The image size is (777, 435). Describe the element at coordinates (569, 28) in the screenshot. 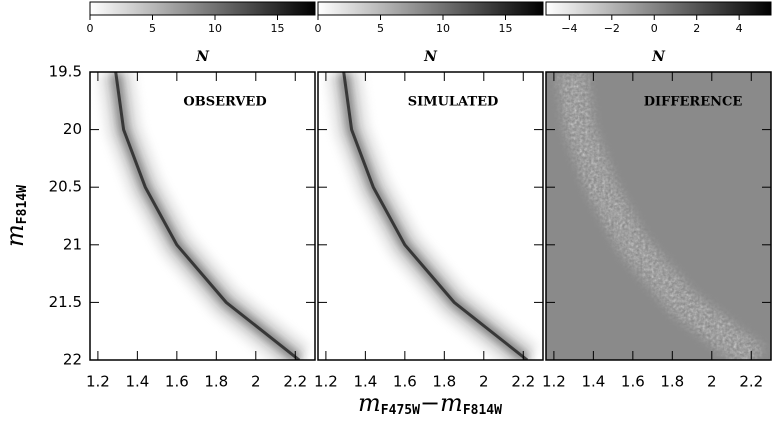

I see `colorbar-tick-label: −4` at that location.